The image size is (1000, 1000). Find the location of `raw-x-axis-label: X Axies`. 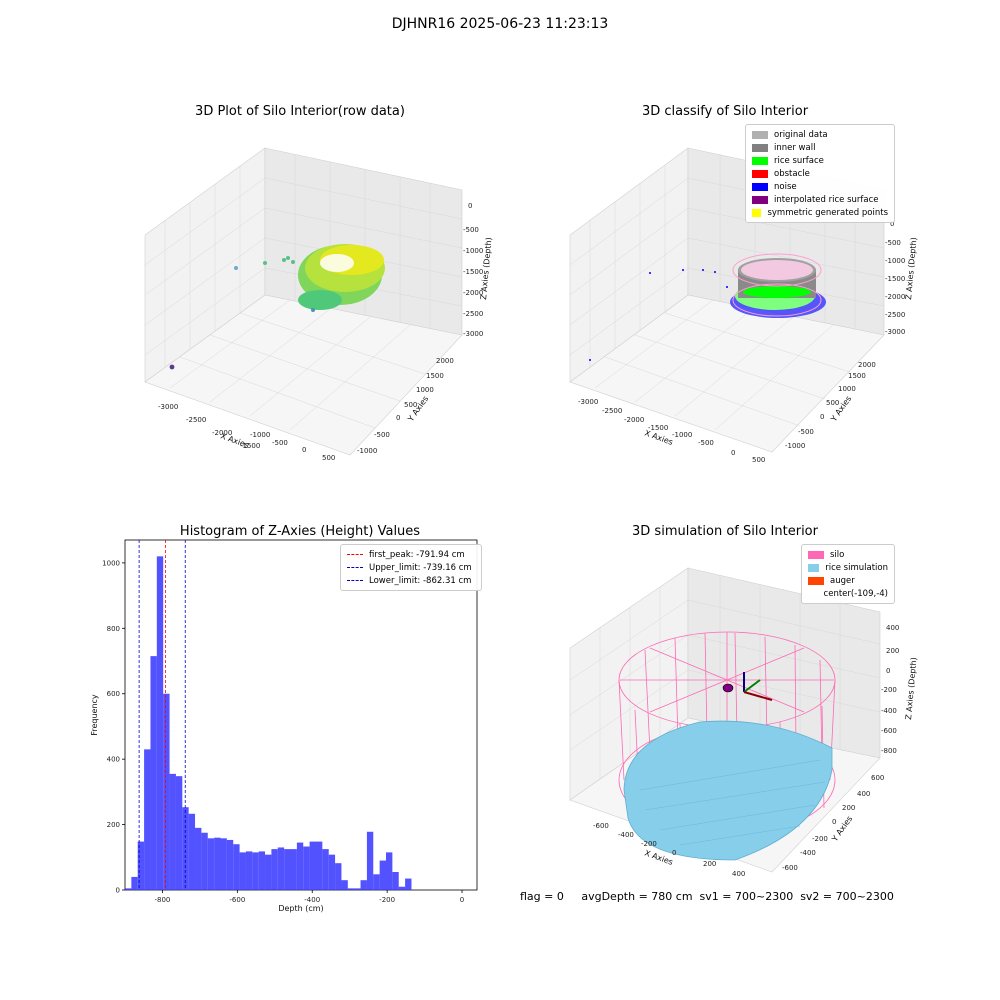

raw-x-axis-label: X Axies is located at coordinates (234, 440).